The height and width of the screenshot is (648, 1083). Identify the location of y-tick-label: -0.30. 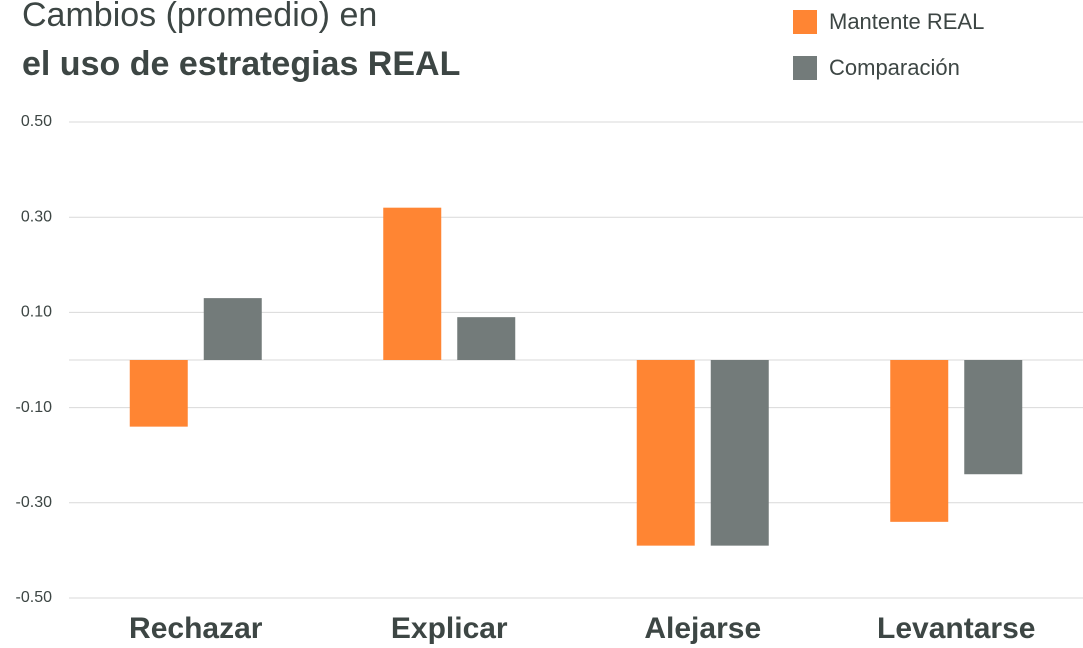
(34, 502).